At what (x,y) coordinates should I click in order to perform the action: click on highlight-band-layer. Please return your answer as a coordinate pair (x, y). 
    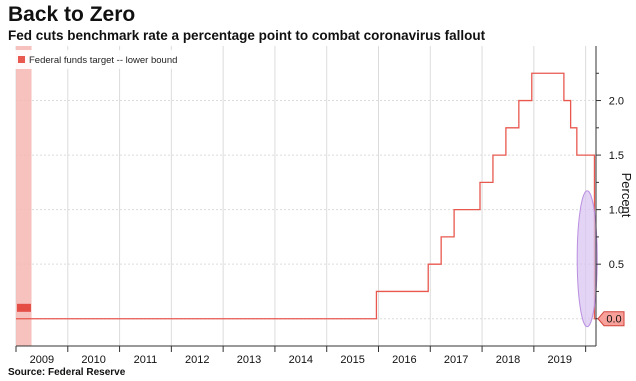
    Looking at the image, I should click on (24, 196).